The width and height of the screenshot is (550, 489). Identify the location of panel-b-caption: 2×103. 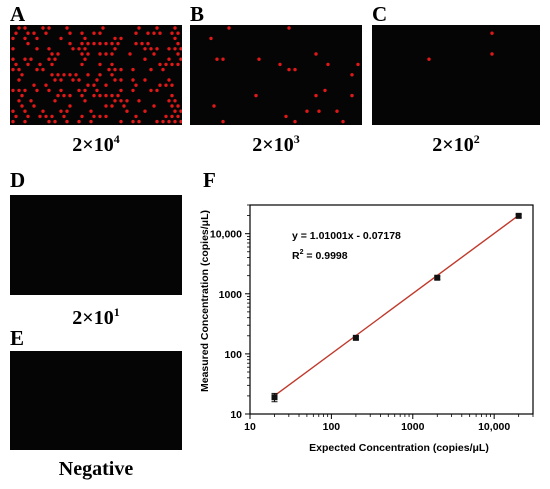
(276, 144).